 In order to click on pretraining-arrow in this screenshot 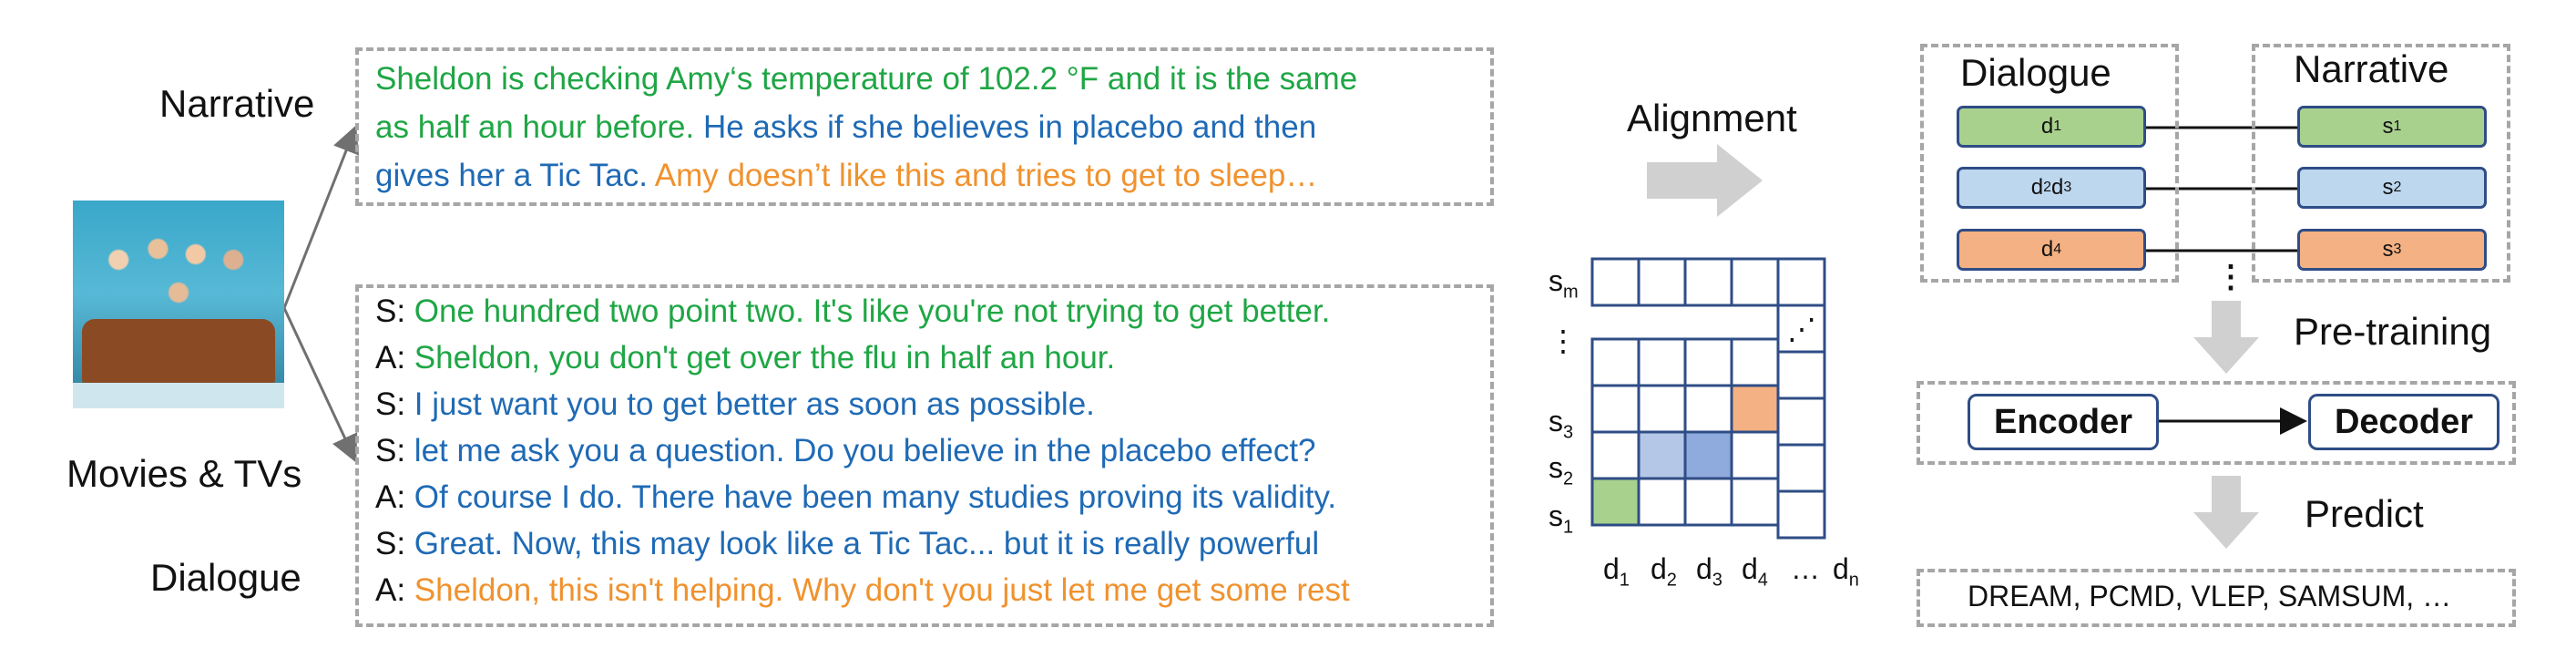, I will do `click(2226, 337)`.